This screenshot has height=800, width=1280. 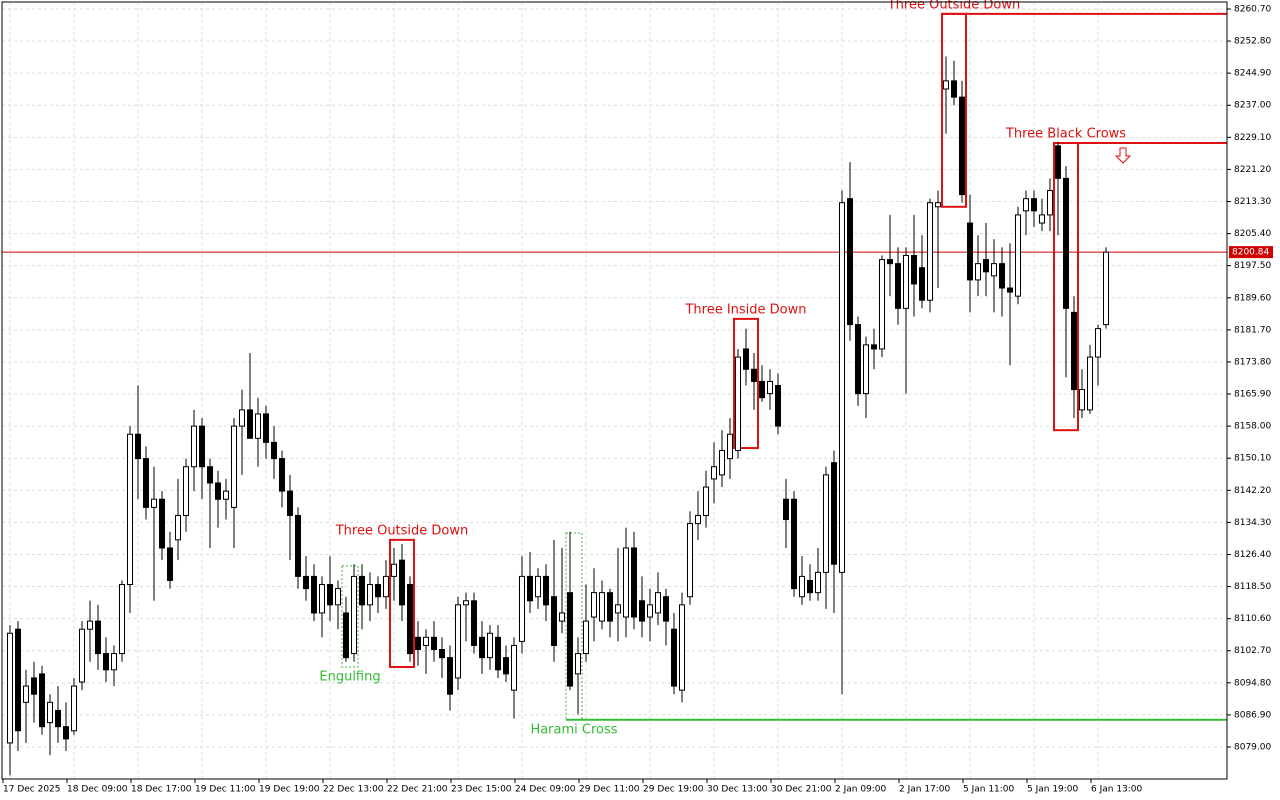 I want to click on x-tick-label: 23 Dec 15:00, so click(x=481, y=790).